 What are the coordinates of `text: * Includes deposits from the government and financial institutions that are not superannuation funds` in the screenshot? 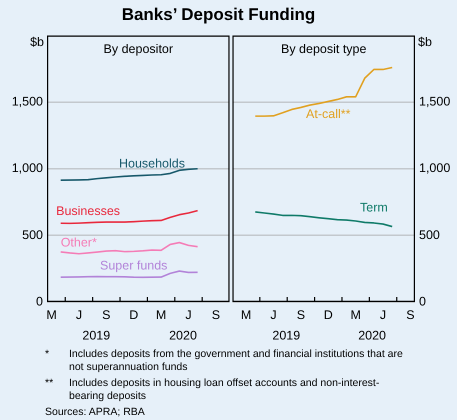 It's located at (224, 360).